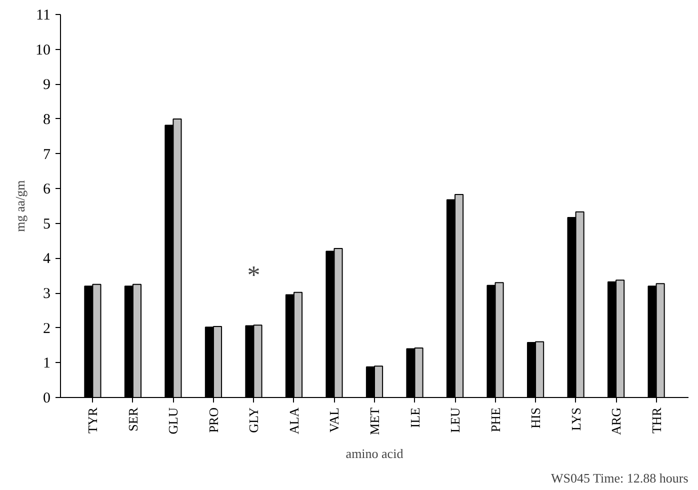 The image size is (698, 490). I want to click on y-tick-label: 9, so click(46, 85).